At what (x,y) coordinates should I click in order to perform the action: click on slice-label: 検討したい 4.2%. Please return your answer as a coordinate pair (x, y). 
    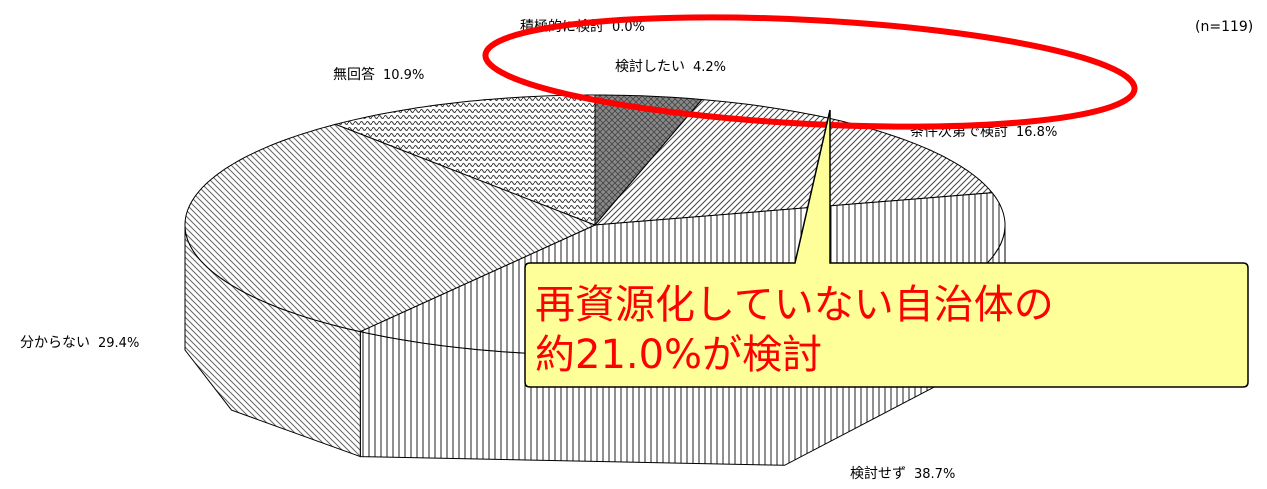
    Looking at the image, I should click on (670, 67).